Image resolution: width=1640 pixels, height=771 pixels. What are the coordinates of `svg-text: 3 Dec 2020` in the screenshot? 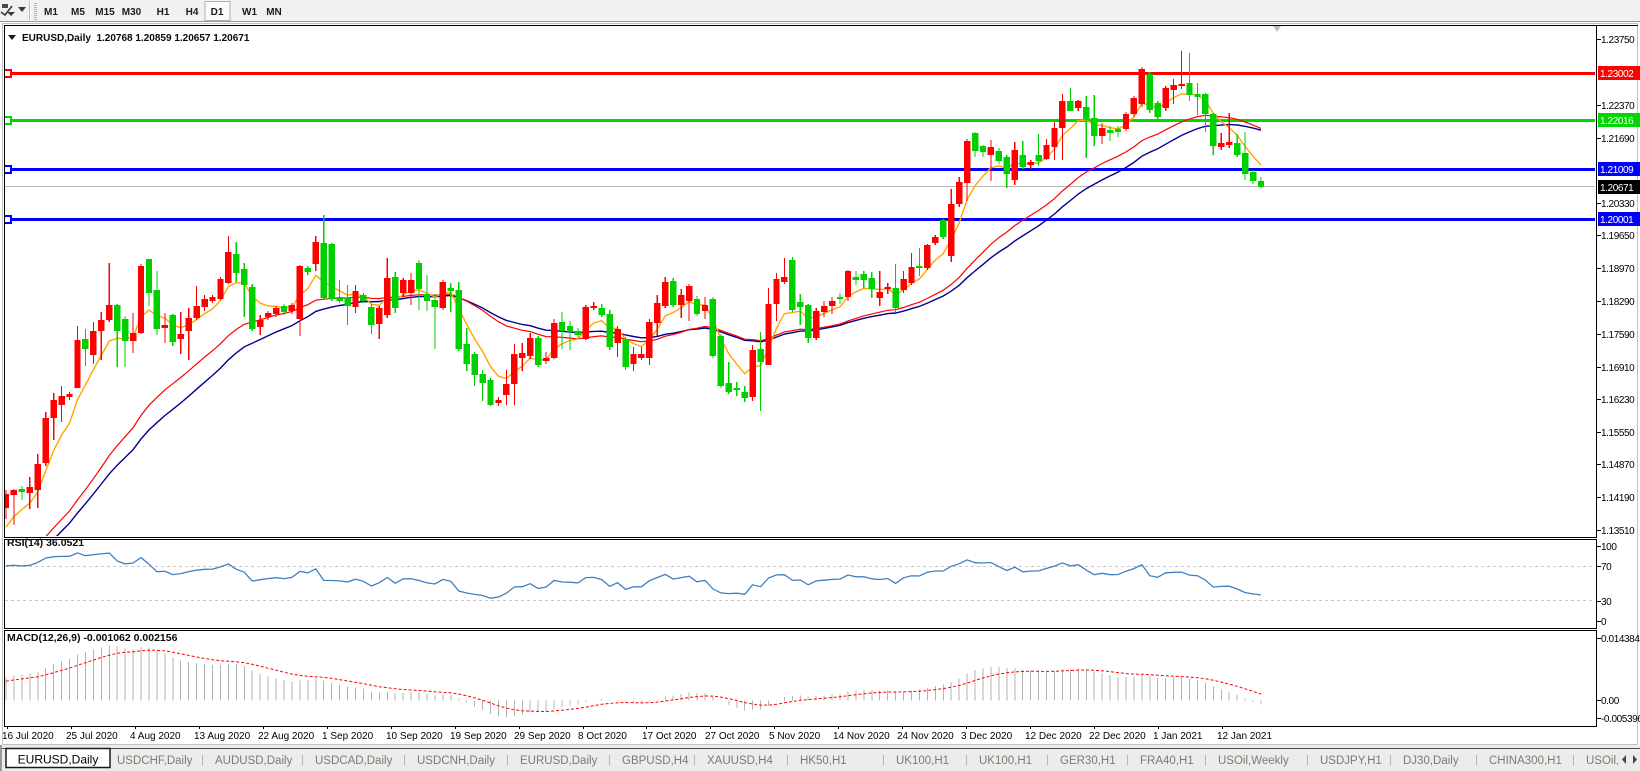 It's located at (987, 736).